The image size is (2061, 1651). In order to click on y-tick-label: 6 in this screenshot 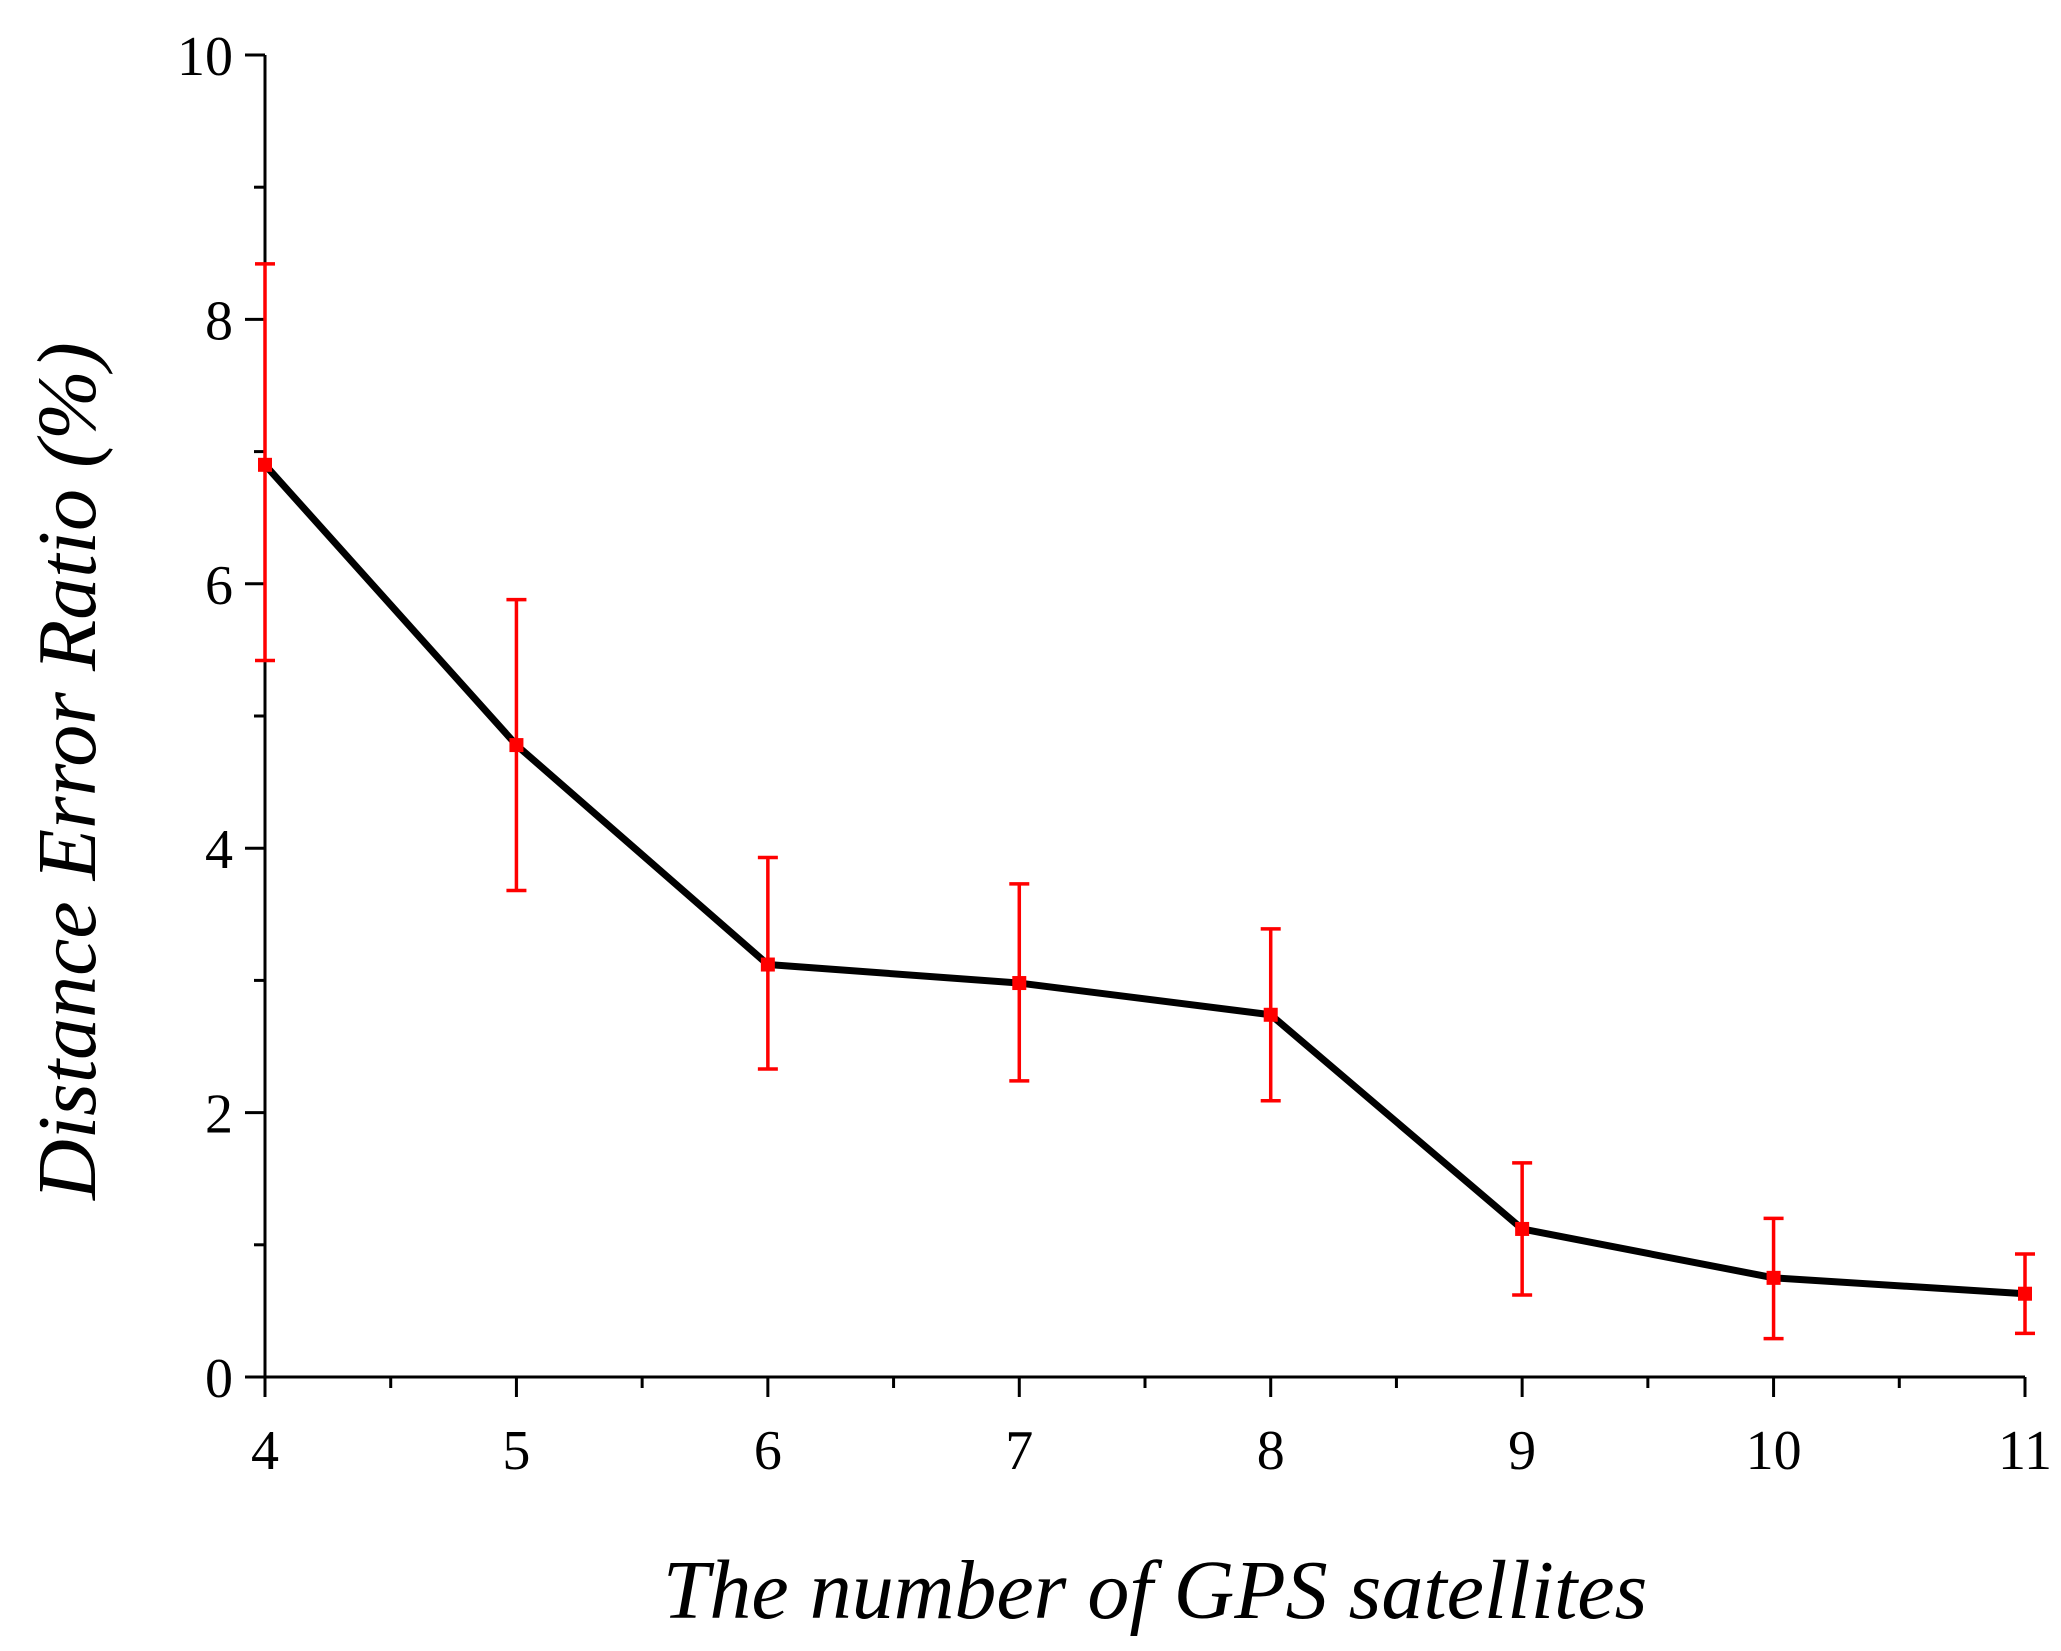, I will do `click(219, 586)`.